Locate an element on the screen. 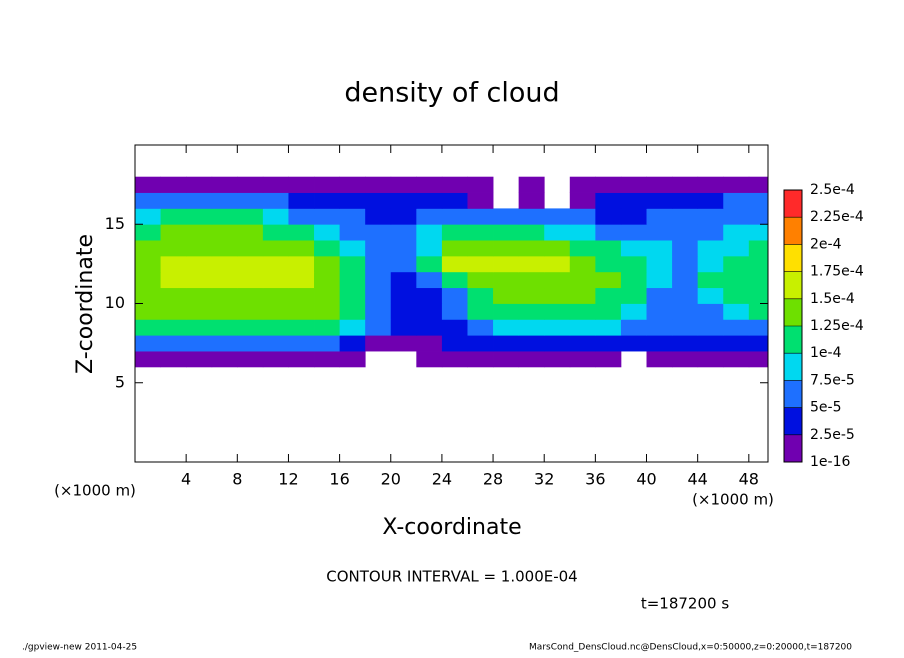 The image size is (904, 658). x-unit: (×1000 m) is located at coordinates (733, 500).